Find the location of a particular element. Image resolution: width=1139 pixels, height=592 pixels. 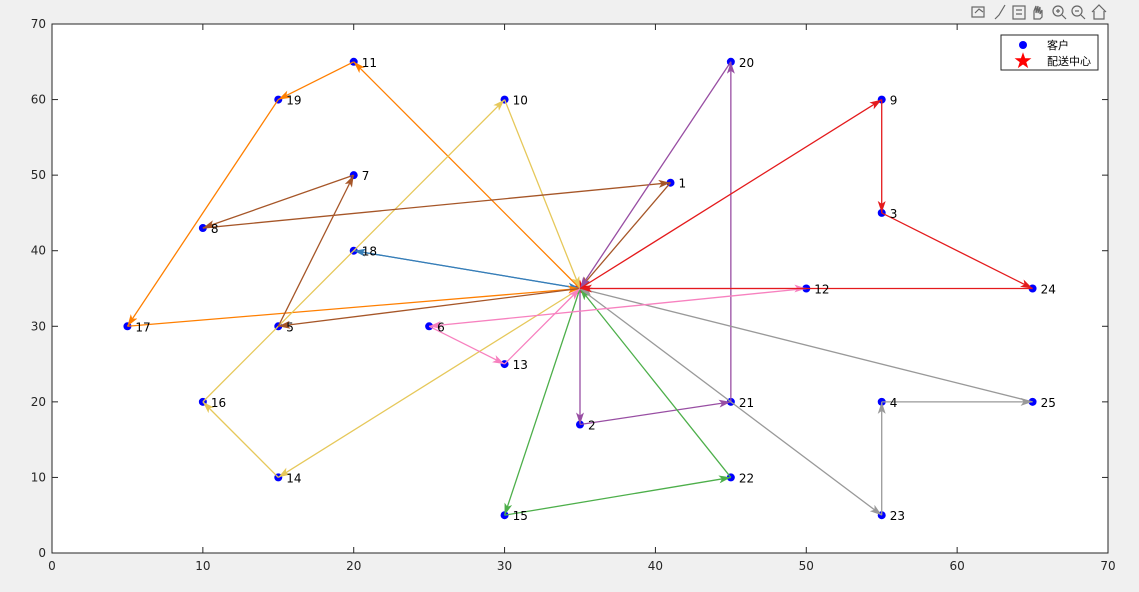

point-label: 24 is located at coordinates (1048, 290).